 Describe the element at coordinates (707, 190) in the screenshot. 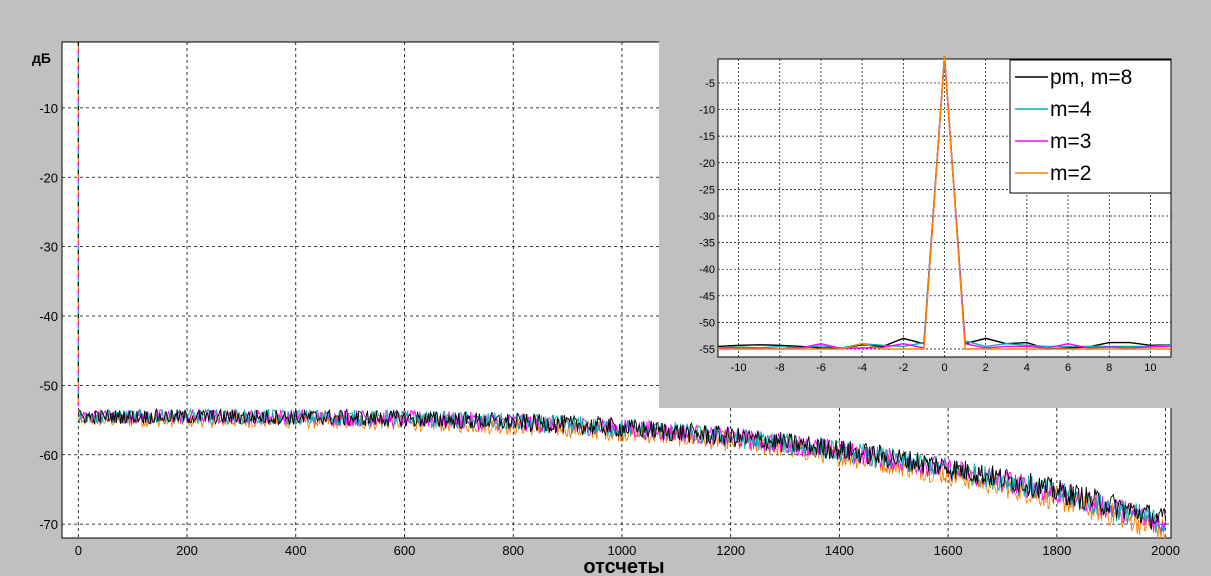

I see `inset-y-tick-label: -25` at that location.